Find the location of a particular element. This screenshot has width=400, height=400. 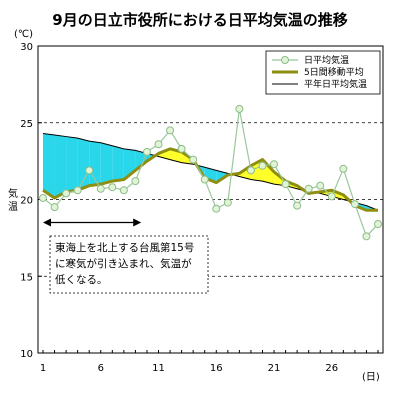

legend-label-moving-avg: 5日間移動平均 is located at coordinates (334, 72).